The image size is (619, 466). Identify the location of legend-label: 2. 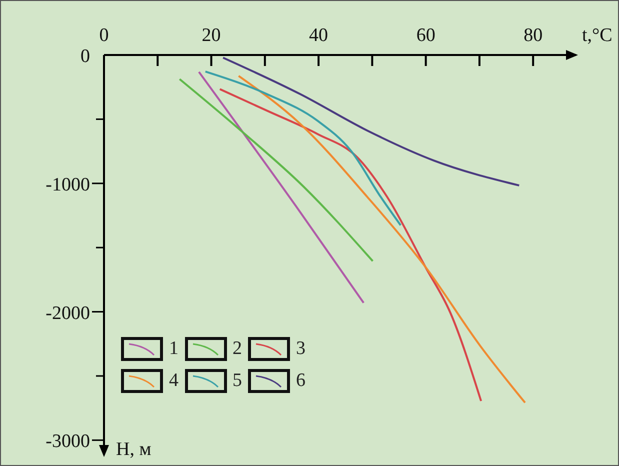
(237, 349).